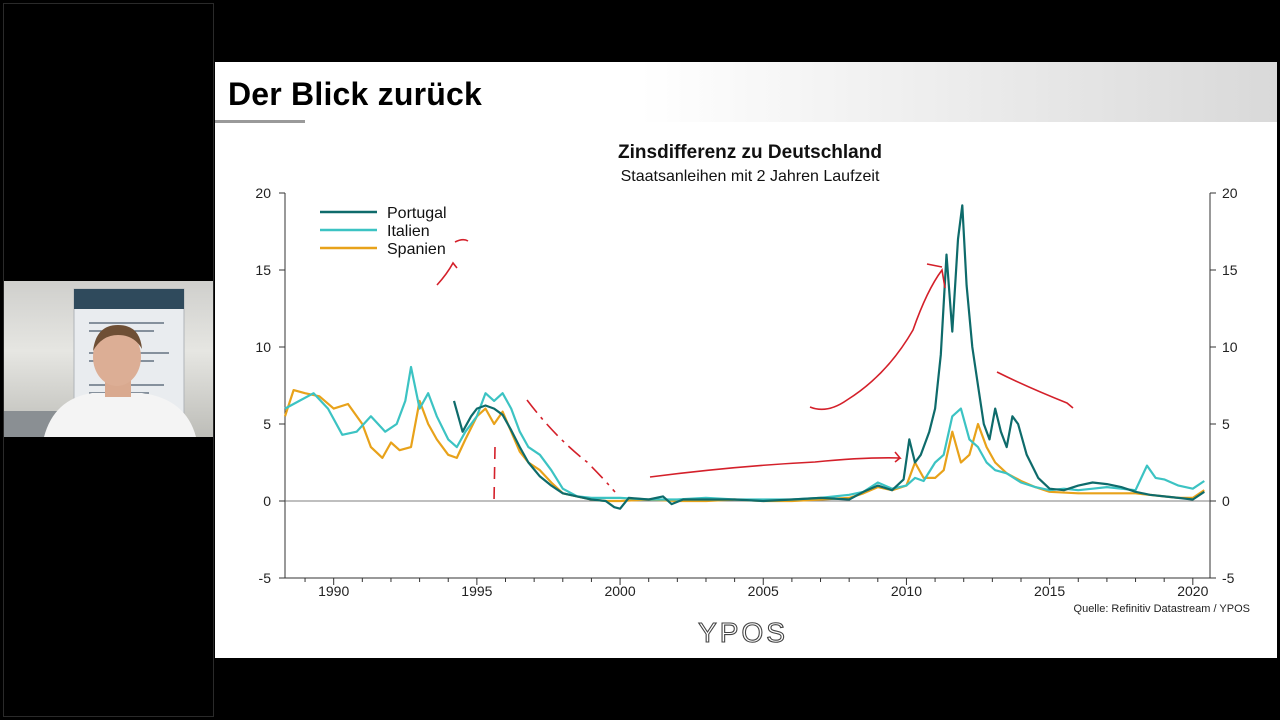 The image size is (1280, 720). I want to click on chart-subtitle: Staatsanleihen mit 2 Jahren Laufzeit, so click(750, 176).